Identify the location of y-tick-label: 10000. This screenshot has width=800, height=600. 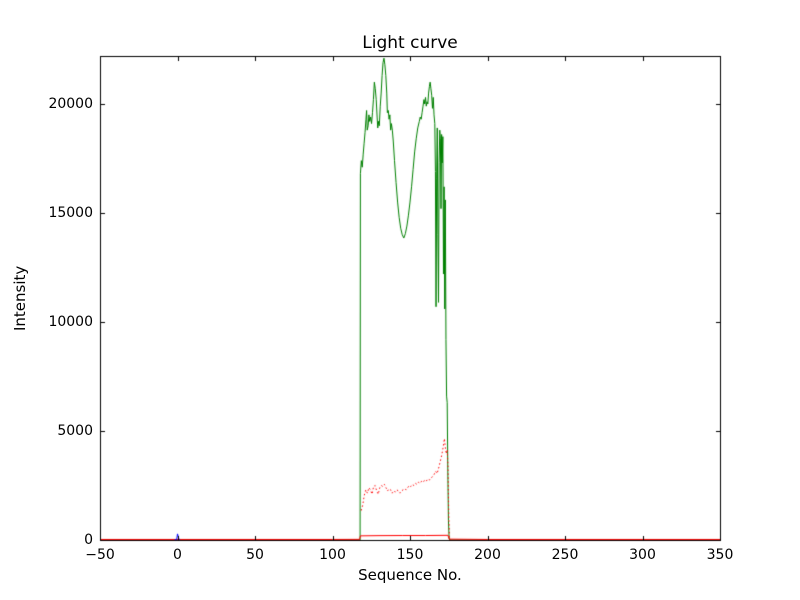
(70, 321).